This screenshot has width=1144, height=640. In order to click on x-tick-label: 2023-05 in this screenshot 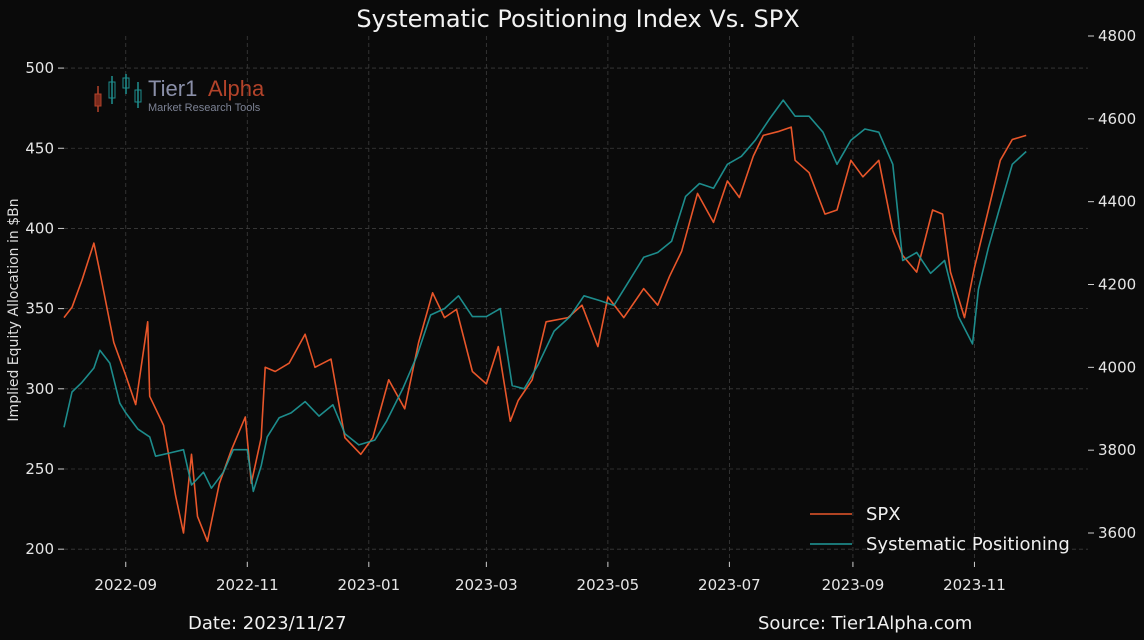, I will do `click(608, 585)`.